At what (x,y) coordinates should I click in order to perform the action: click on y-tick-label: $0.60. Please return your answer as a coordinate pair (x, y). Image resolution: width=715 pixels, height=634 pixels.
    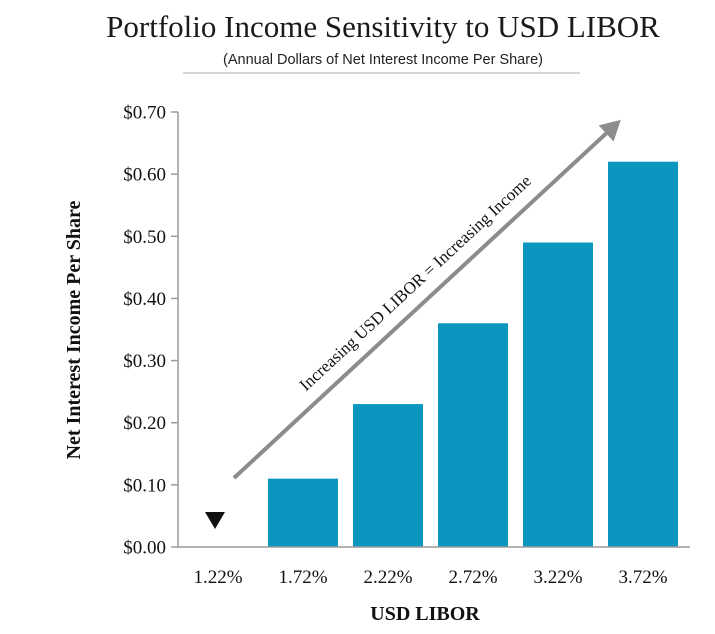
    Looking at the image, I should click on (144, 175).